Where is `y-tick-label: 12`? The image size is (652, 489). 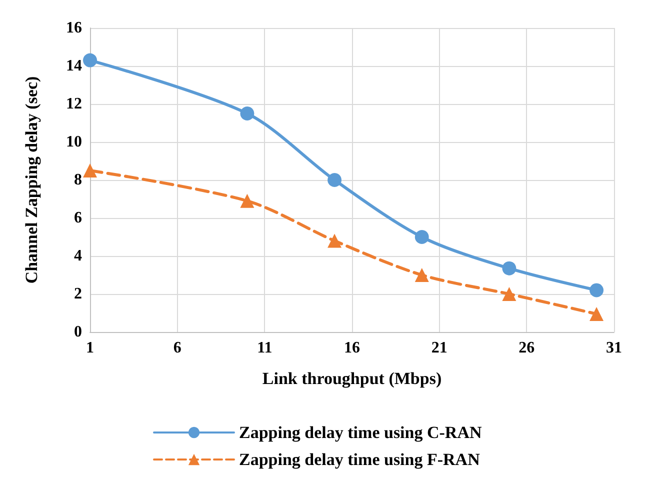 y-tick-label: 12 is located at coordinates (74, 104).